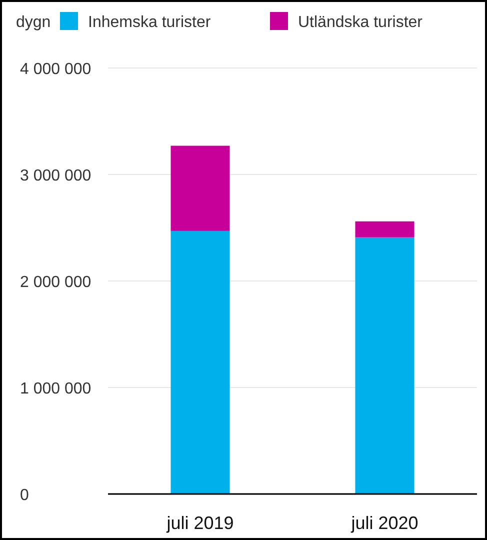 This screenshot has width=487, height=540. I want to click on y-tick-label: 3 000 000, so click(56, 176).